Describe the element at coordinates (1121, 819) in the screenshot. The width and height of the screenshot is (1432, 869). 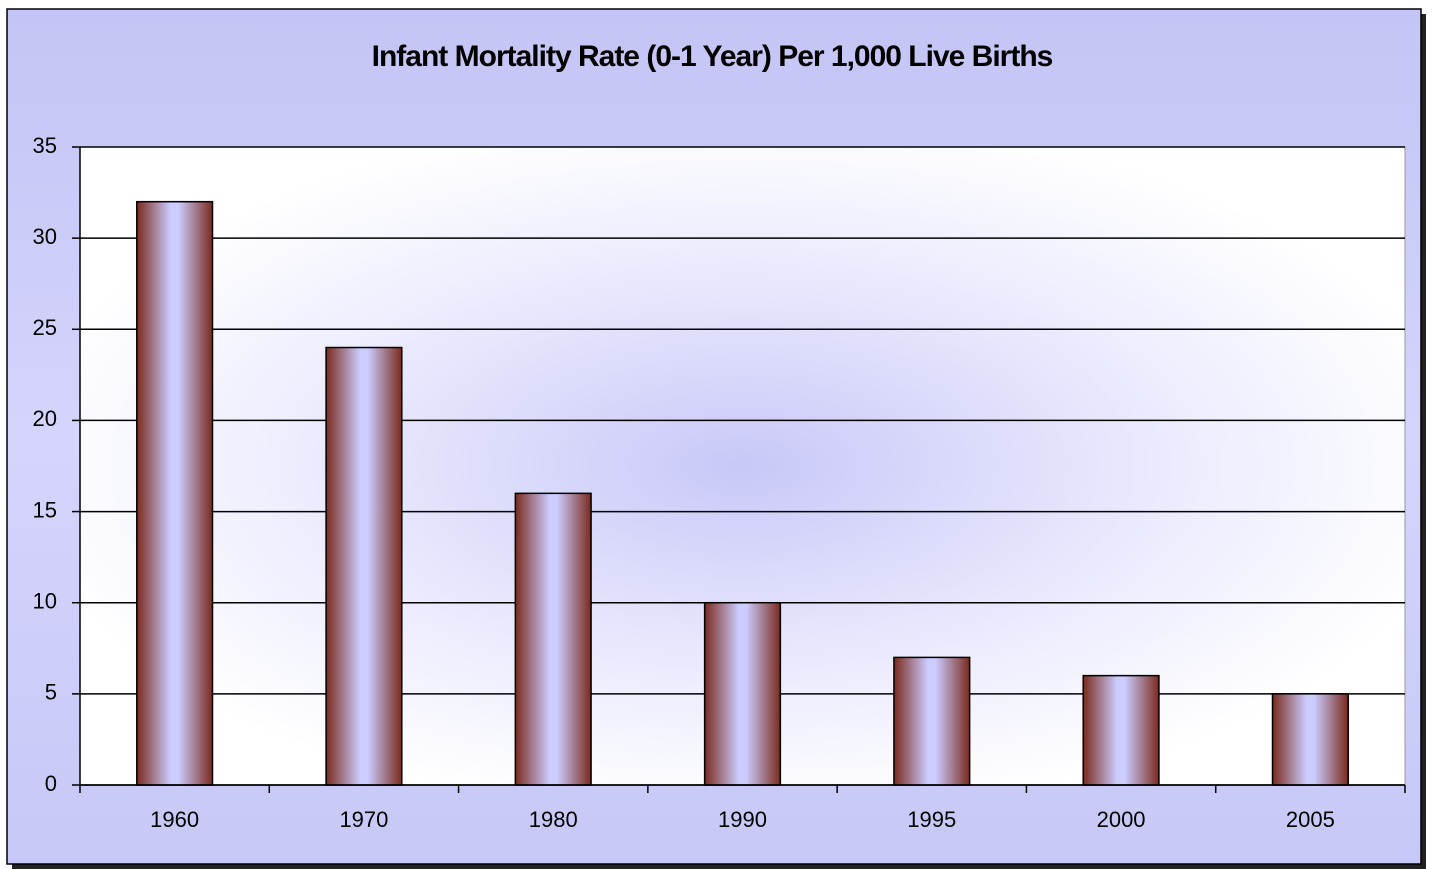
I see `x-tick-label: 2000` at that location.